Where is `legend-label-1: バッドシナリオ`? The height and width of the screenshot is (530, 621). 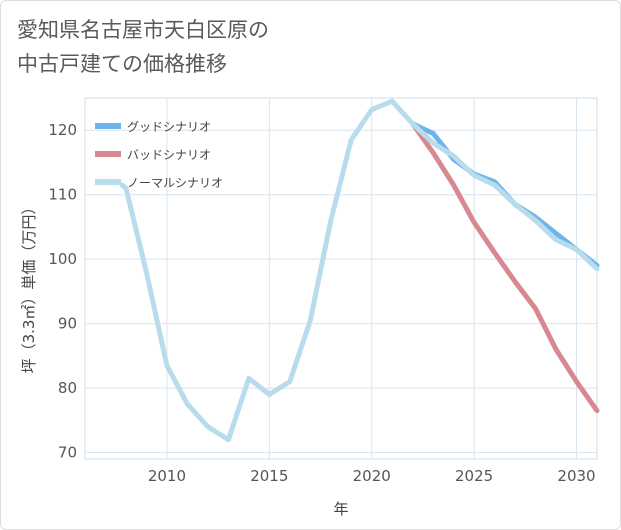 legend-label-1: バッドシナリオ is located at coordinates (169, 155).